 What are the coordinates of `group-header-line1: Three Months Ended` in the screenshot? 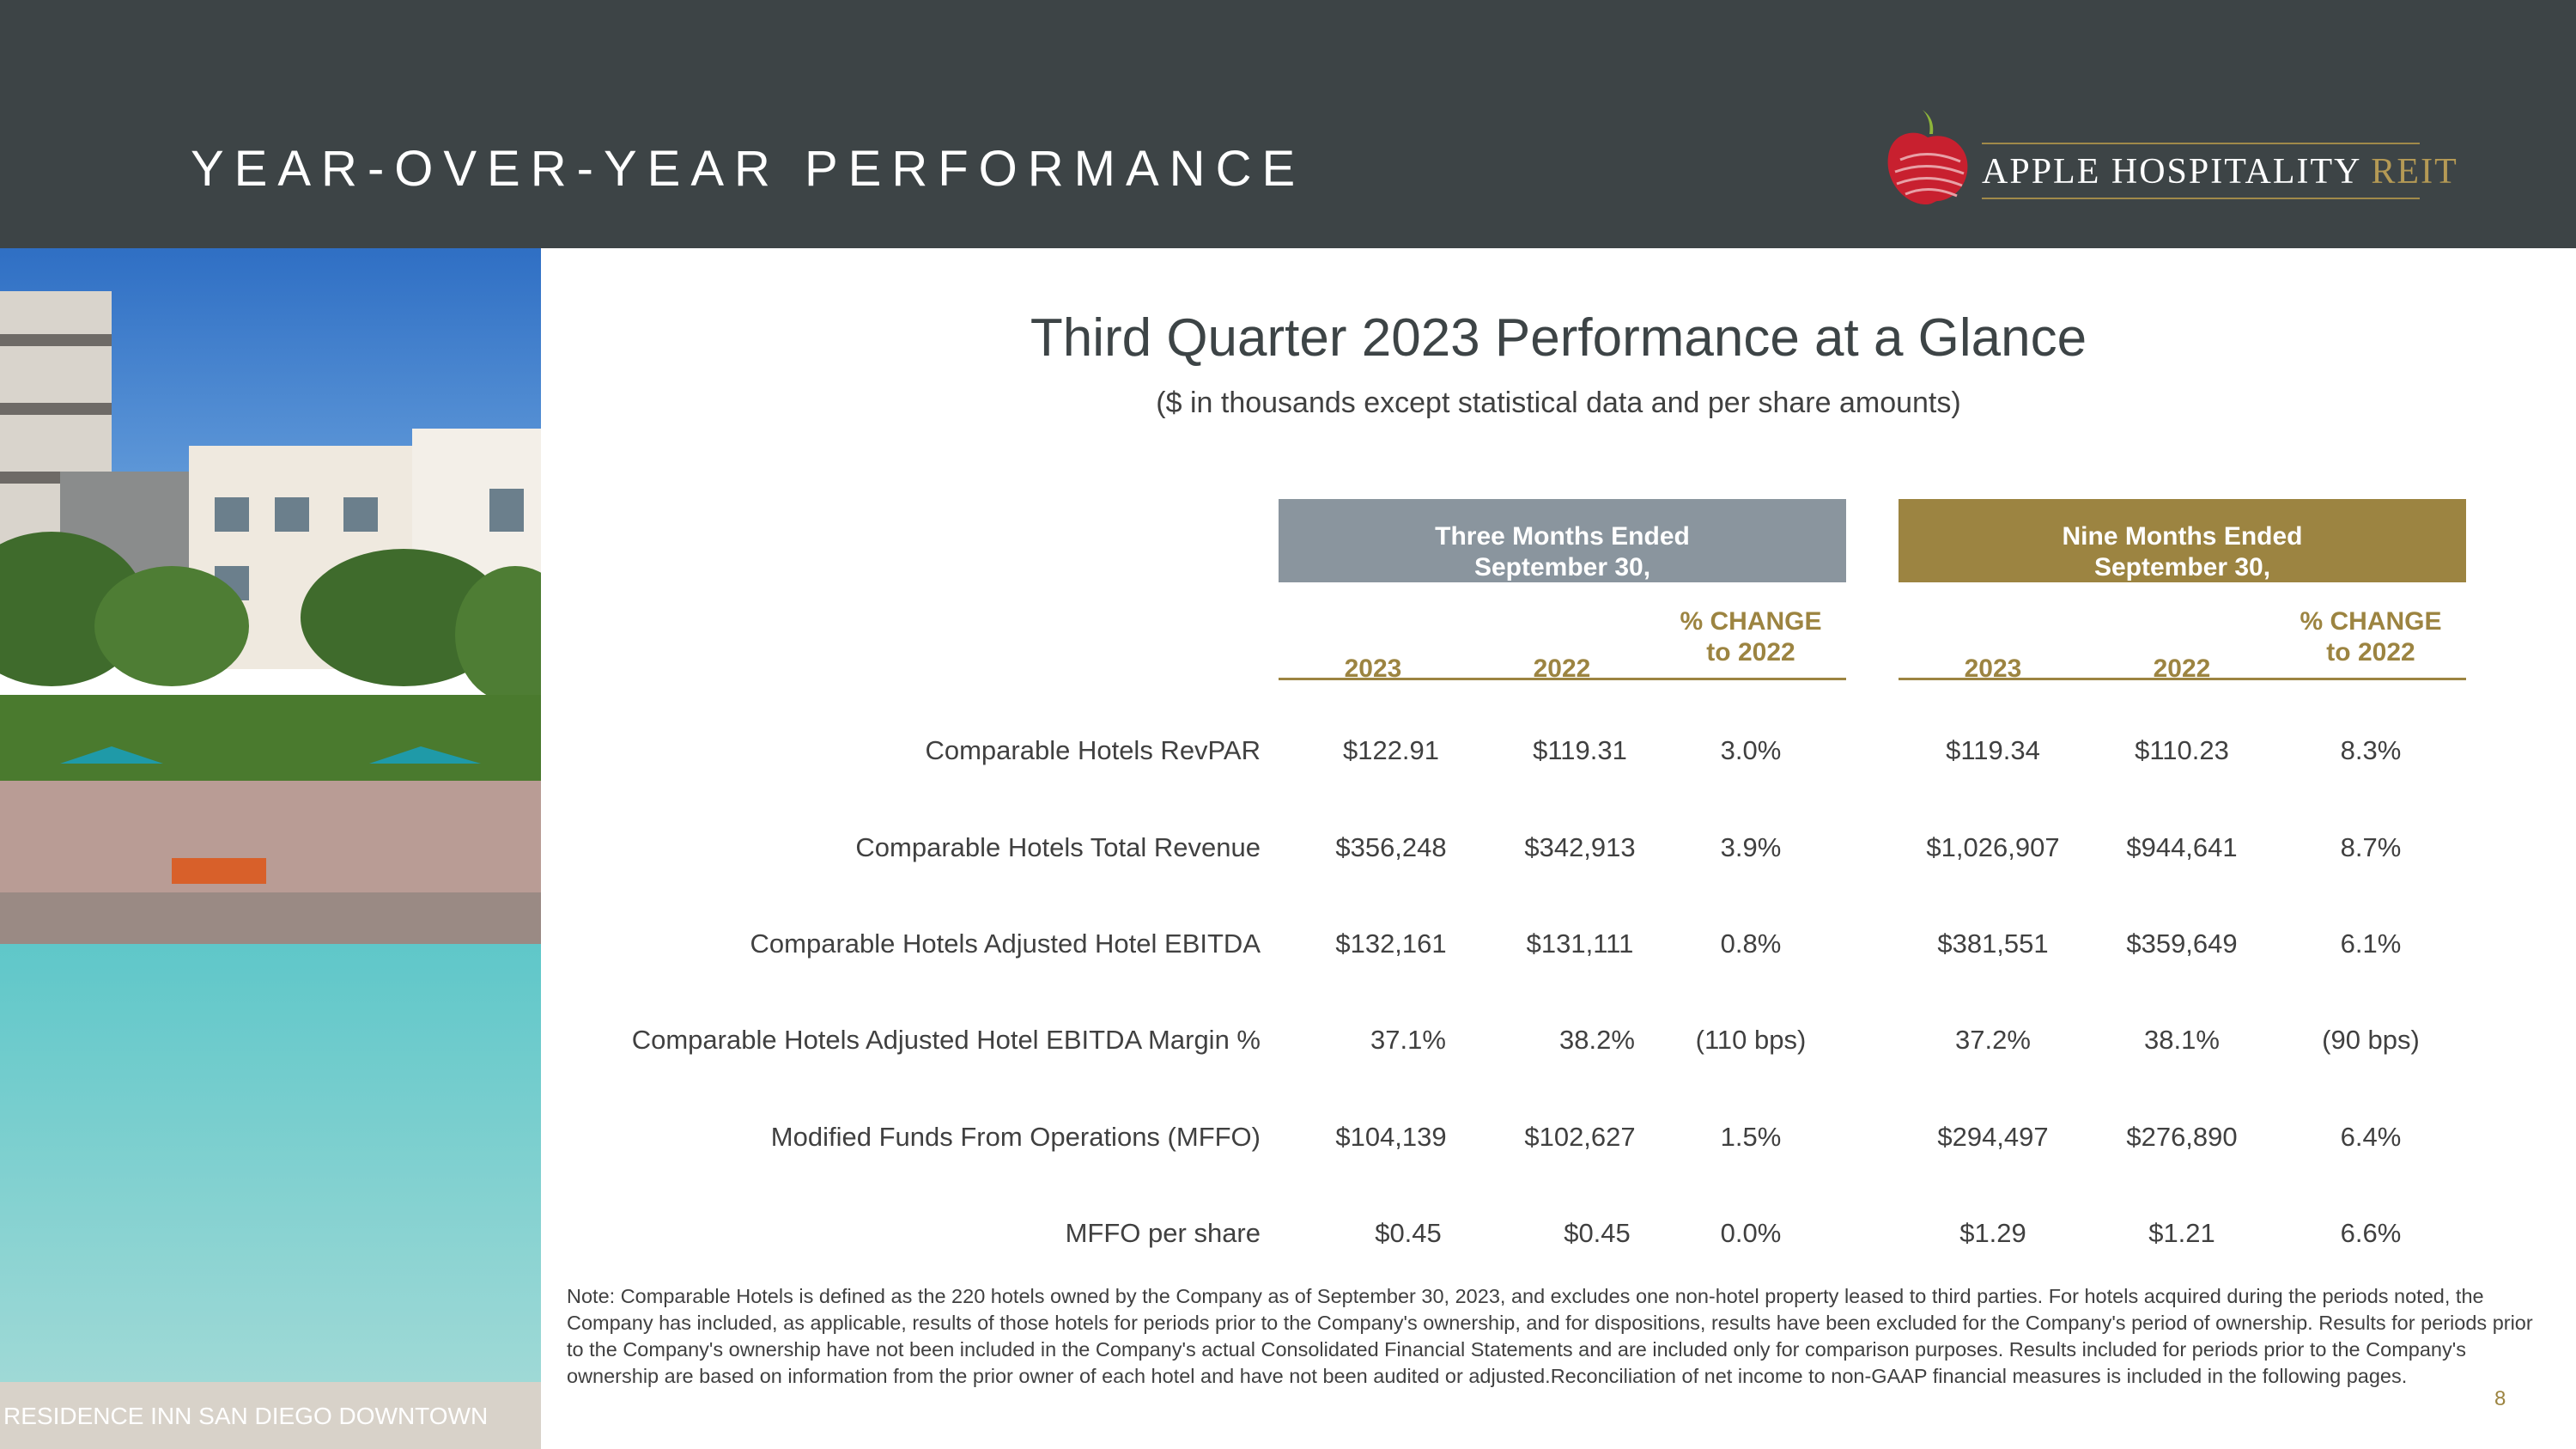 It's located at (1562, 536).